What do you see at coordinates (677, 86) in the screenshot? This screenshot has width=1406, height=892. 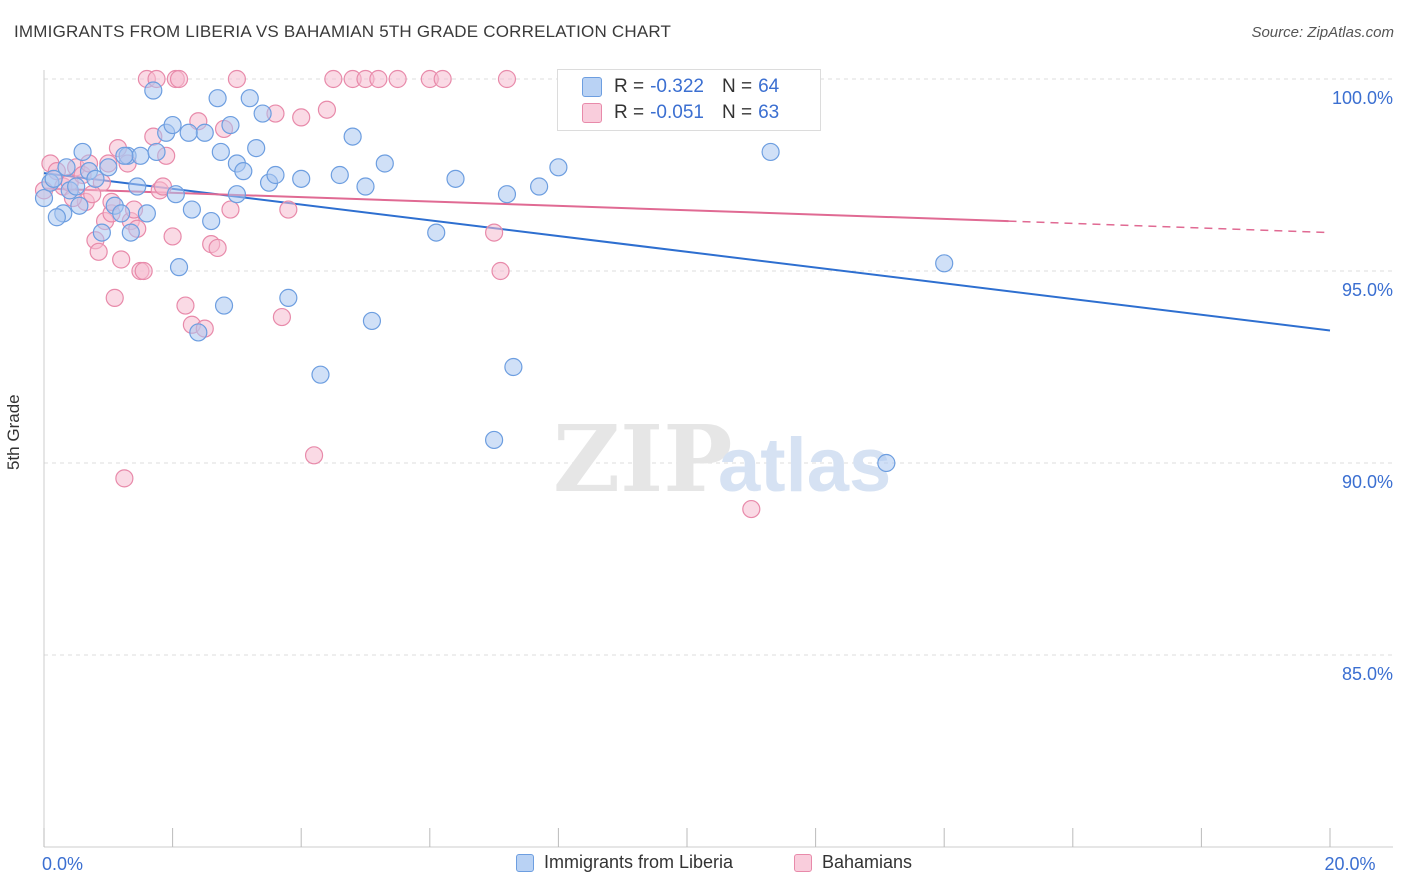 I see `r-value: -0.322` at bounding box center [677, 86].